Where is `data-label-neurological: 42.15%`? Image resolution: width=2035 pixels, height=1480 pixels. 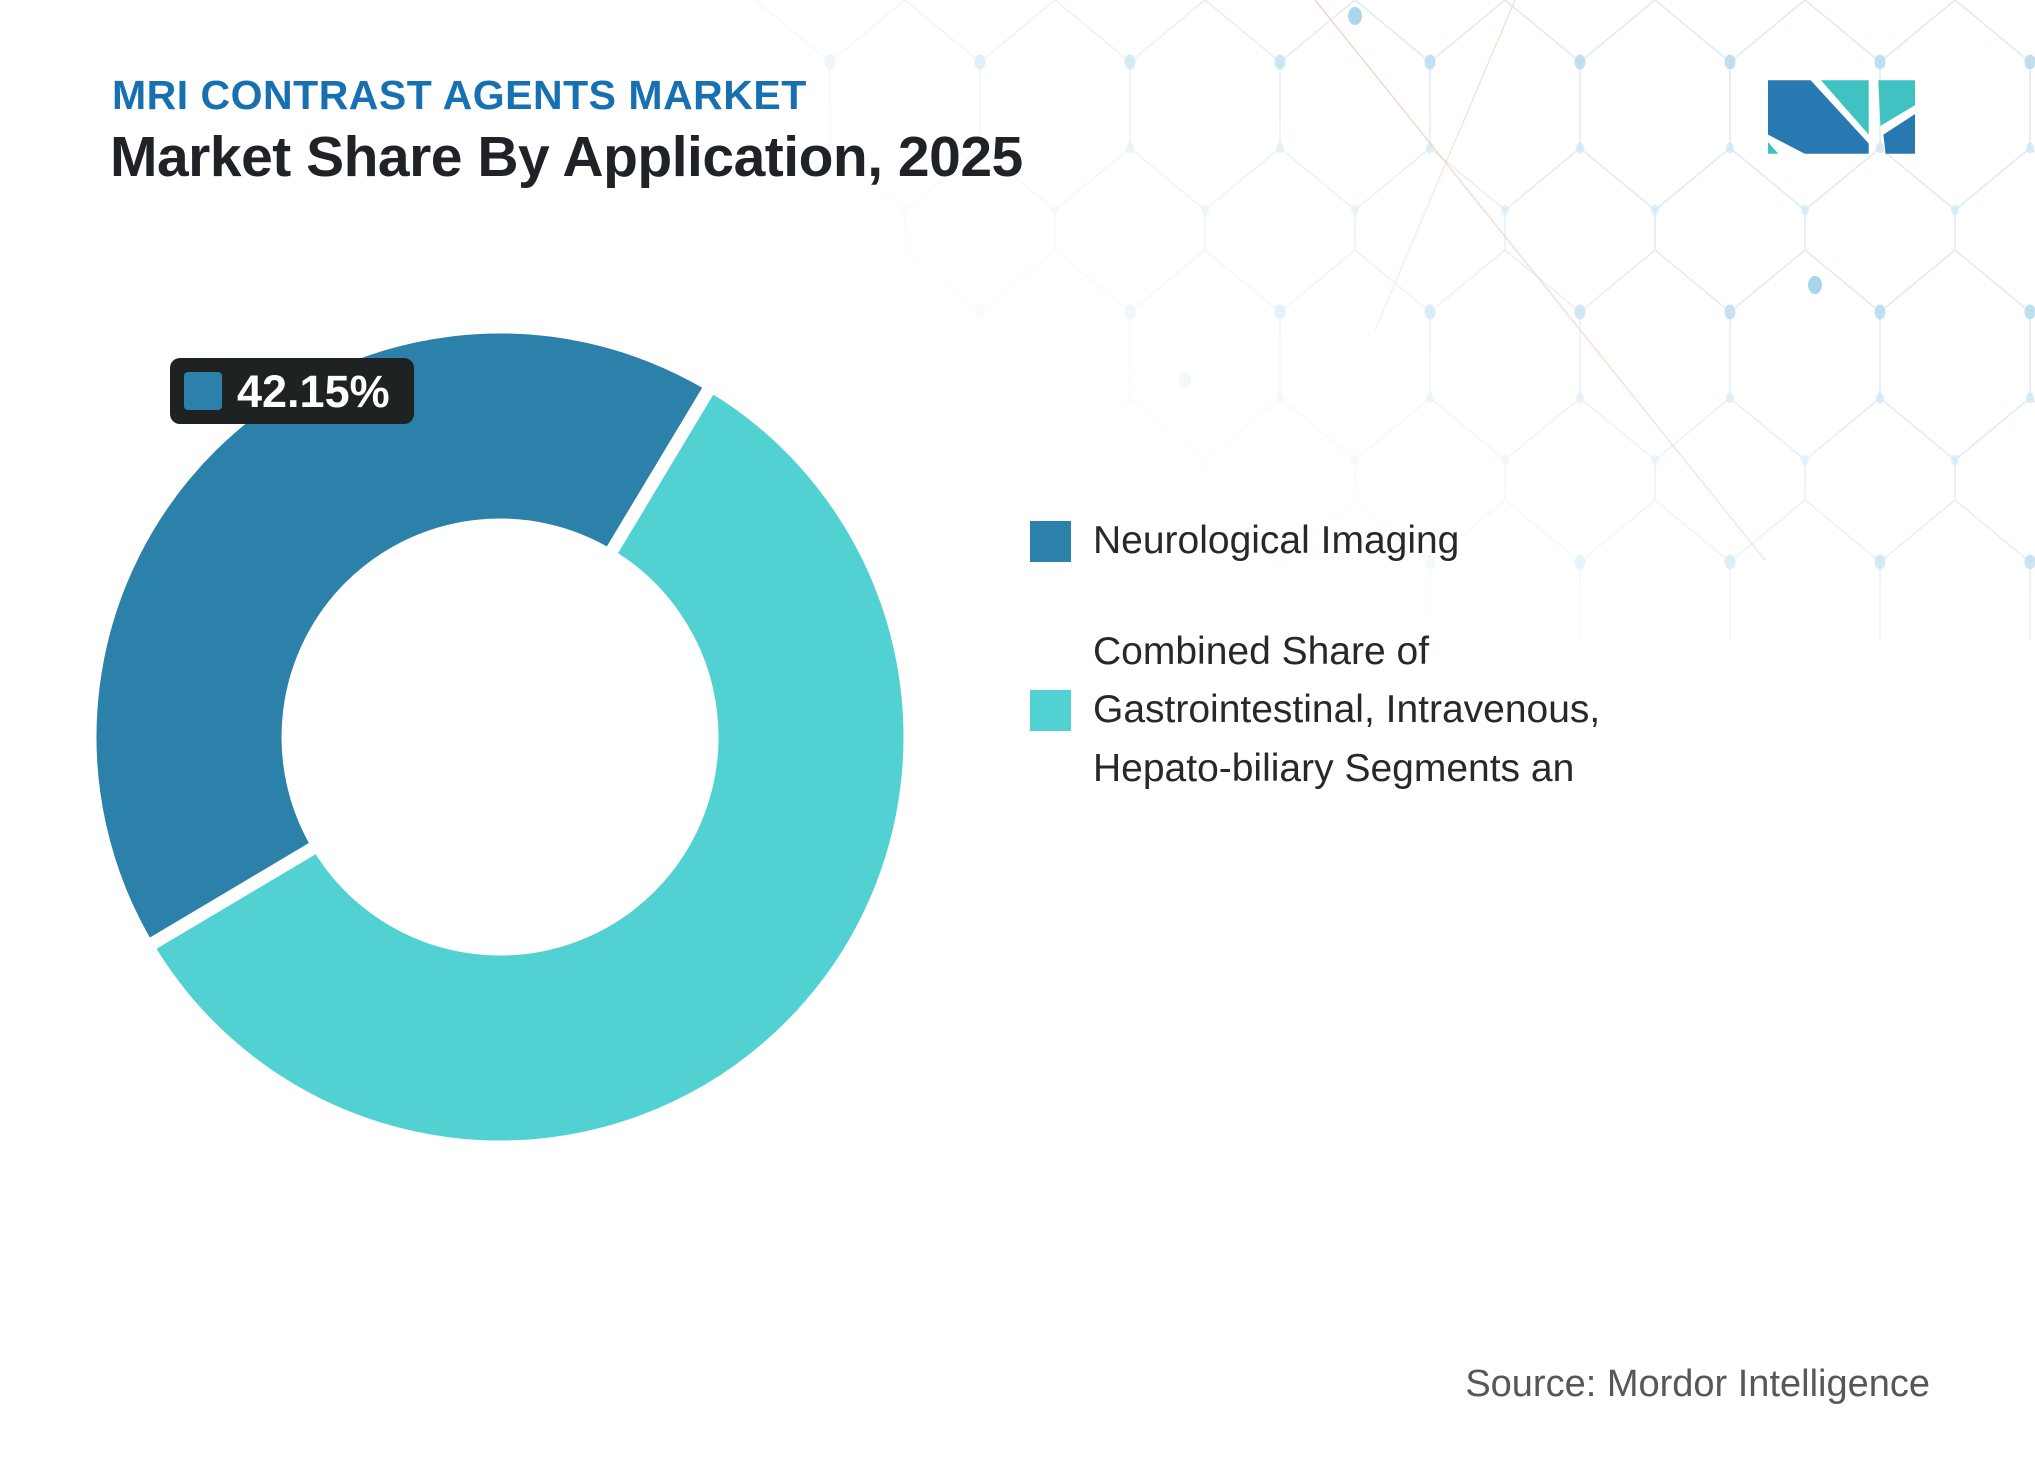
data-label-neurological: 42.15% is located at coordinates (292, 391).